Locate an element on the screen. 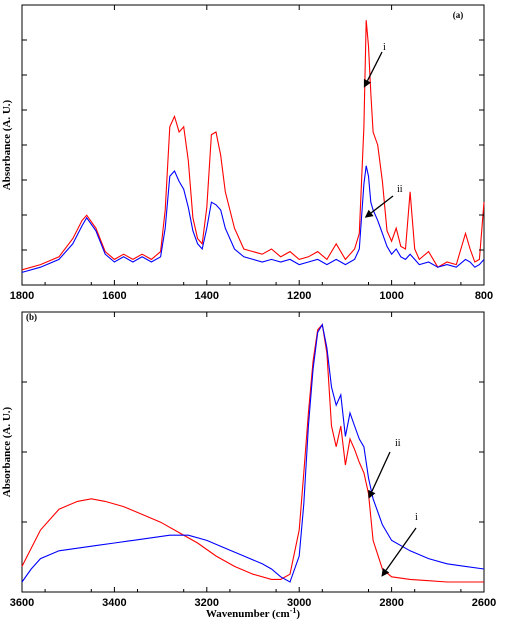  panel-b-y-label: Absorbance (A. U.) is located at coordinates (7, 451).